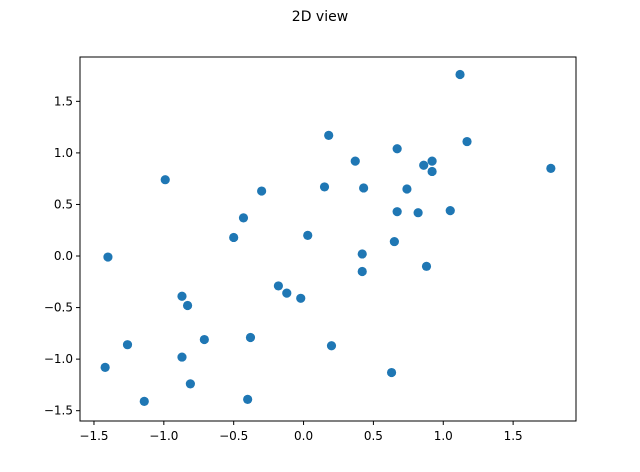 This screenshot has width=640, height=472. What do you see at coordinates (163, 436) in the screenshot?
I see `x-tick-label: −1.0` at bounding box center [163, 436].